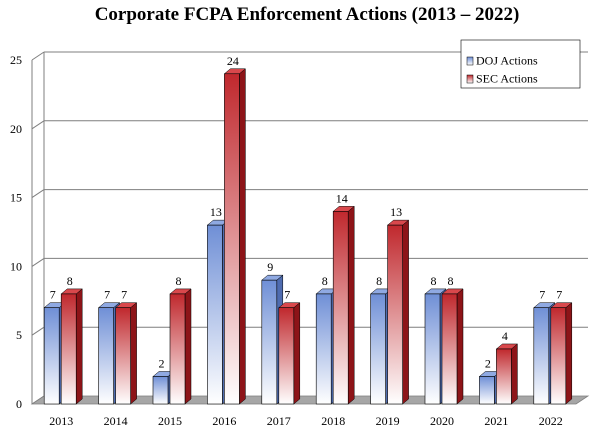 This screenshot has width=614, height=446. I want to click on y-tick-label: 5, so click(19, 335).